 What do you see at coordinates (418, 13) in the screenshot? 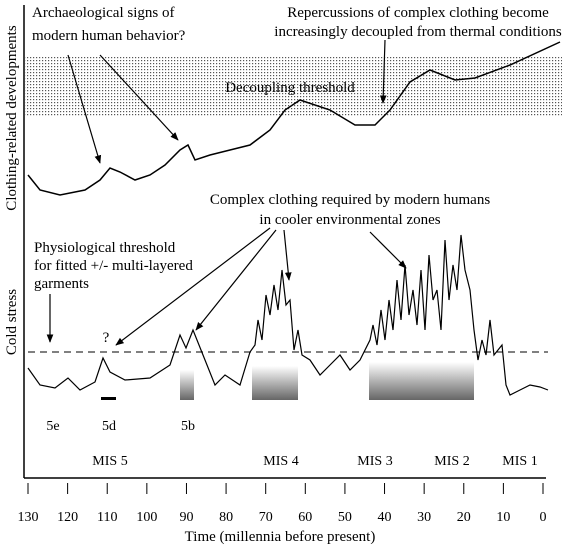
I see `annotation: Repercussions of complex clothing become` at bounding box center [418, 13].